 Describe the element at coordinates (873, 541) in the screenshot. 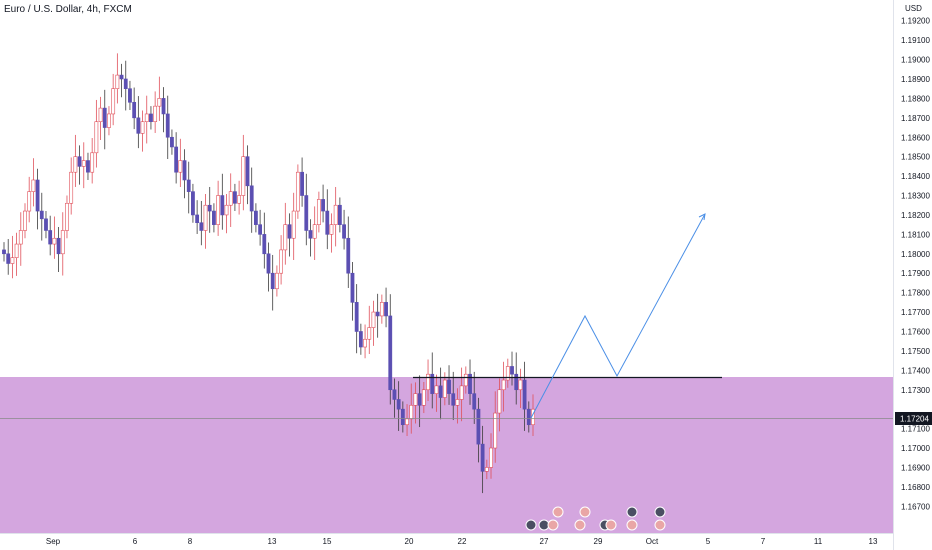

I see `time-tick-label: 13` at that location.